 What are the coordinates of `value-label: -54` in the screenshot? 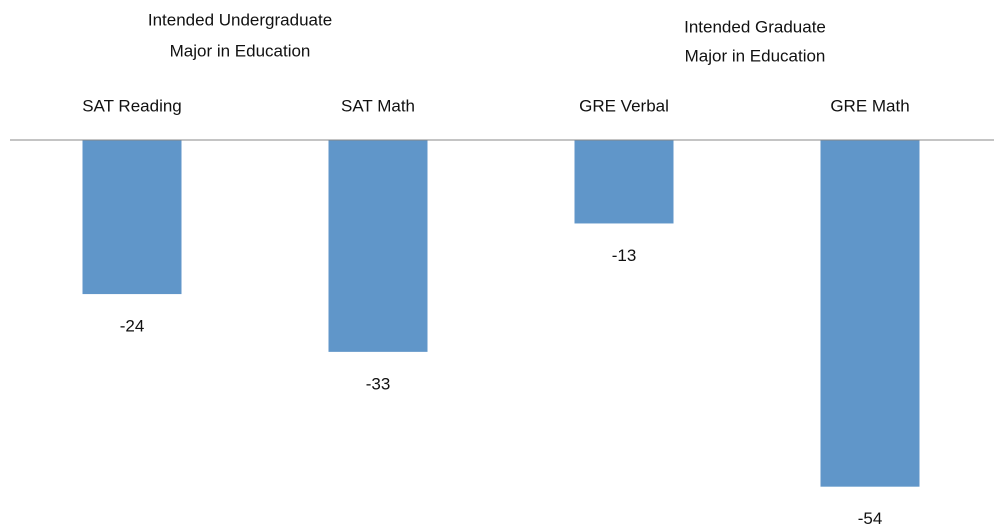 It's located at (870, 518).